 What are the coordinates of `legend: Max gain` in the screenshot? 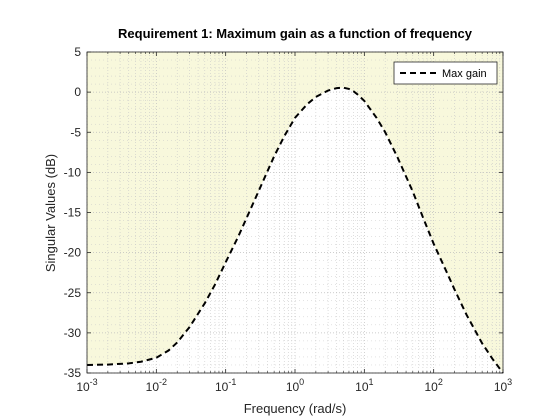 It's located at (445, 73).